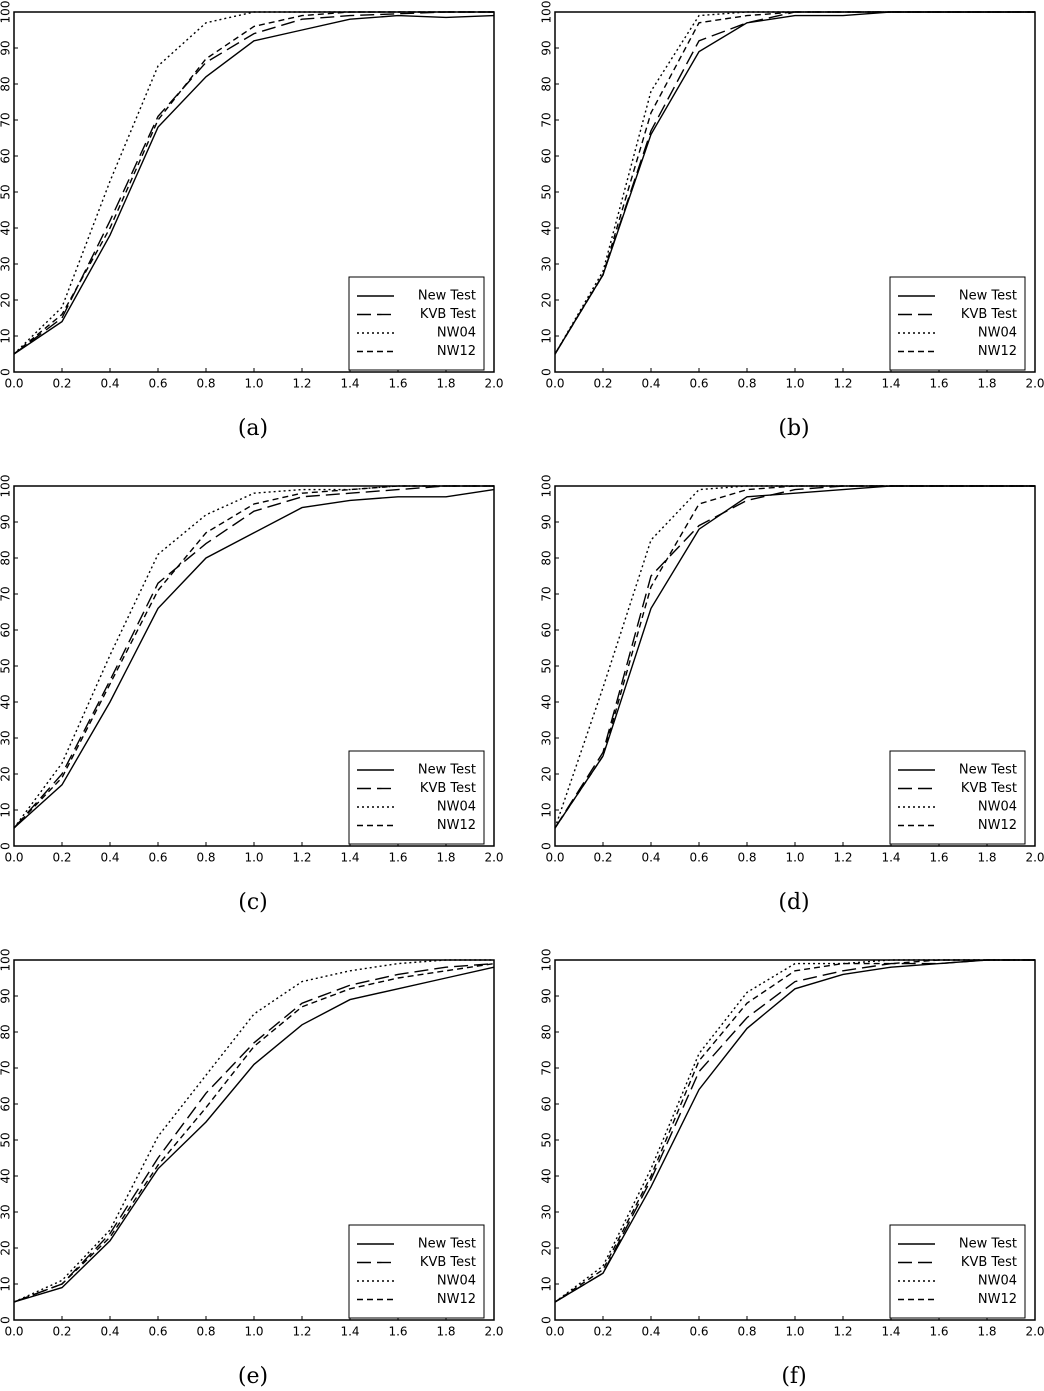 The height and width of the screenshot is (1391, 1044). What do you see at coordinates (253, 428) in the screenshot?
I see `panel-caption: (a)` at bounding box center [253, 428].